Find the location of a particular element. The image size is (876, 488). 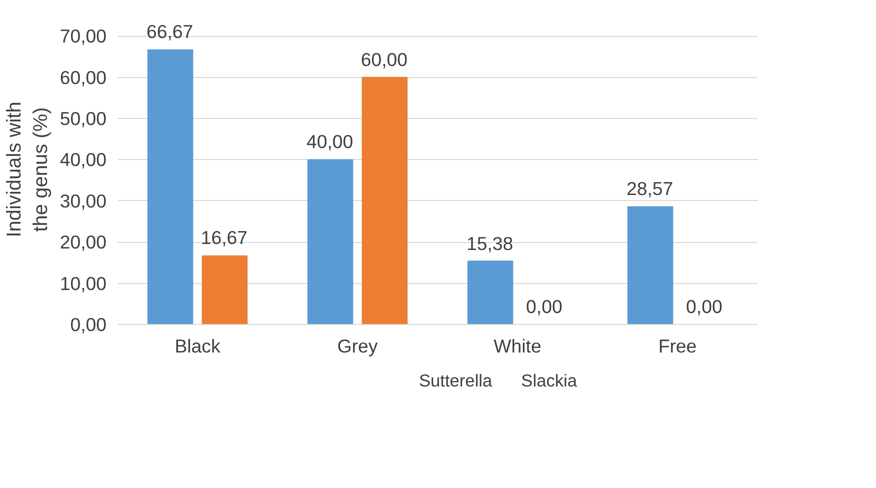

y-tick-label: 0,00 is located at coordinates (88, 324).